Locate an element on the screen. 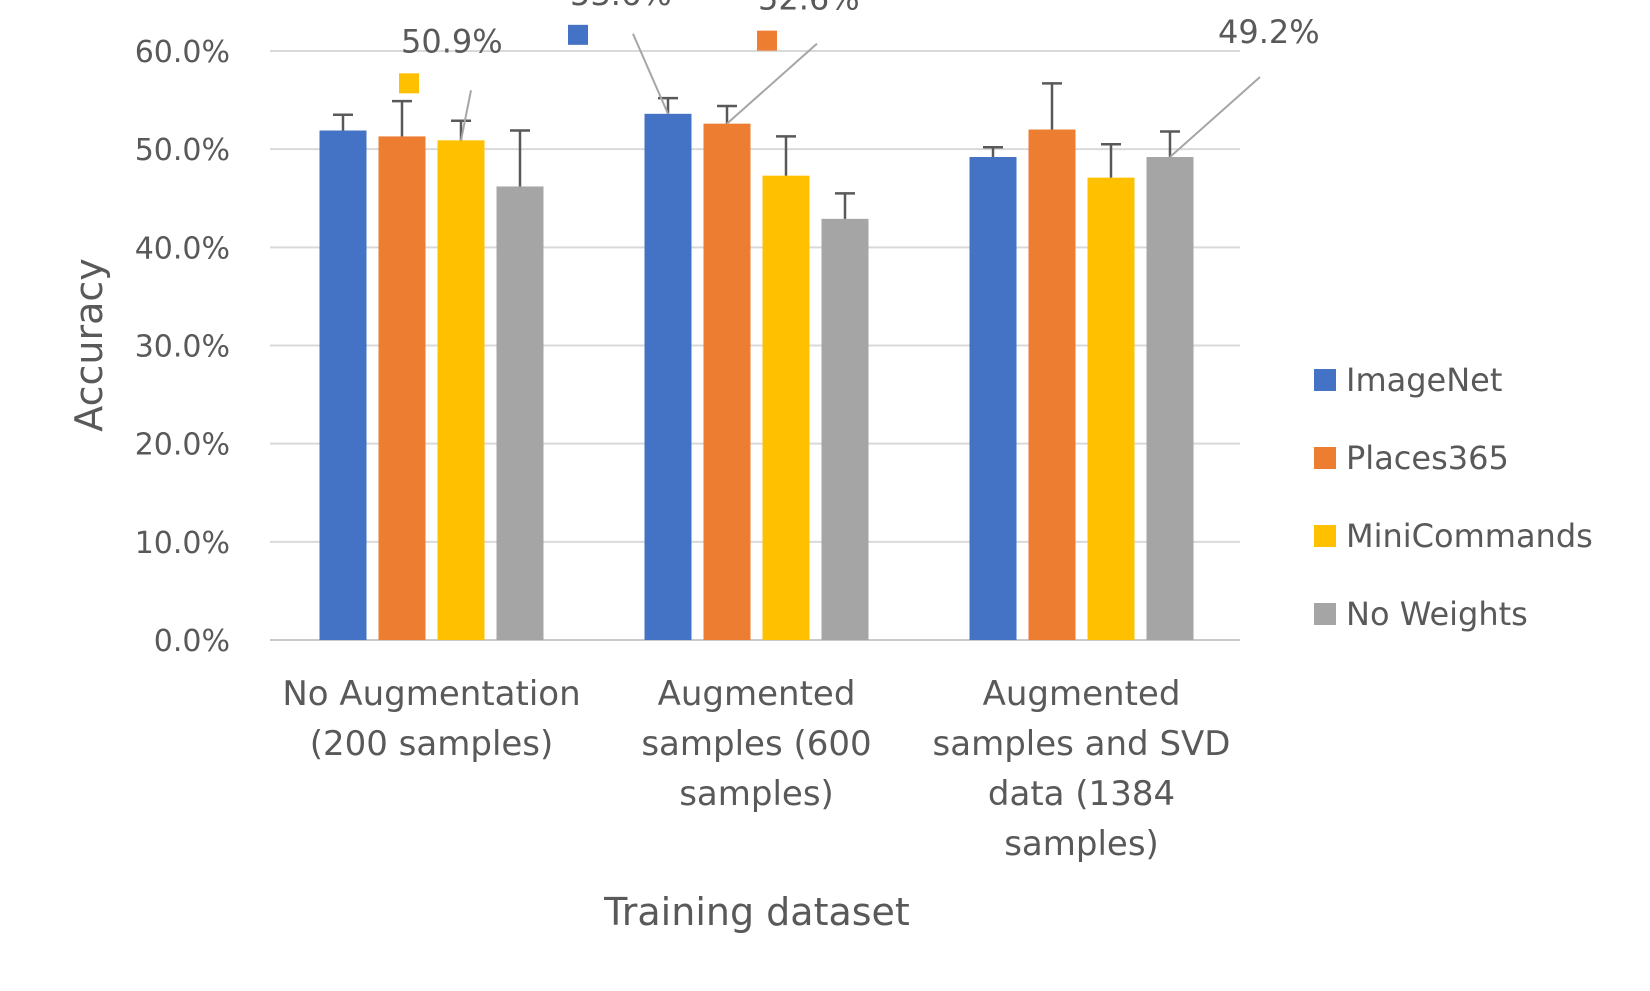 The image size is (1650, 991). x-category-line: samples (600 is located at coordinates (756, 744).